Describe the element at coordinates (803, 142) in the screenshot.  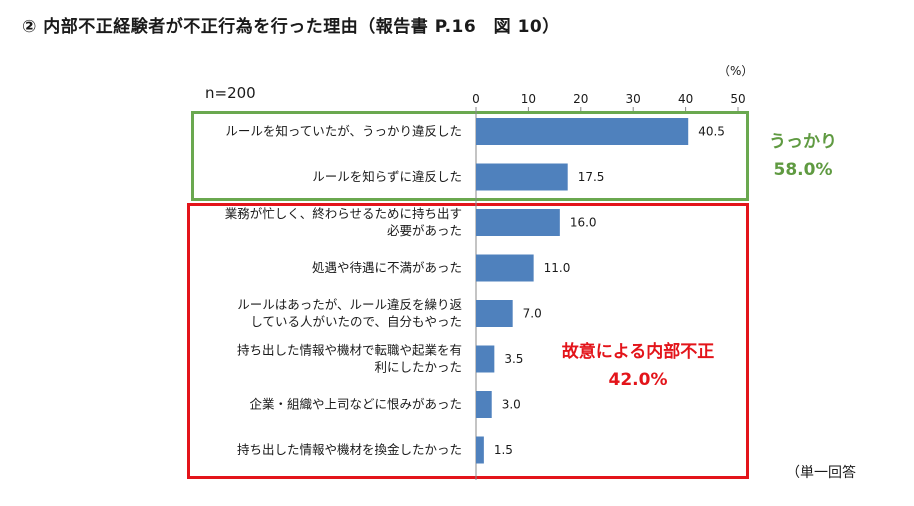
I see `group-name-careless: うっかり` at that location.